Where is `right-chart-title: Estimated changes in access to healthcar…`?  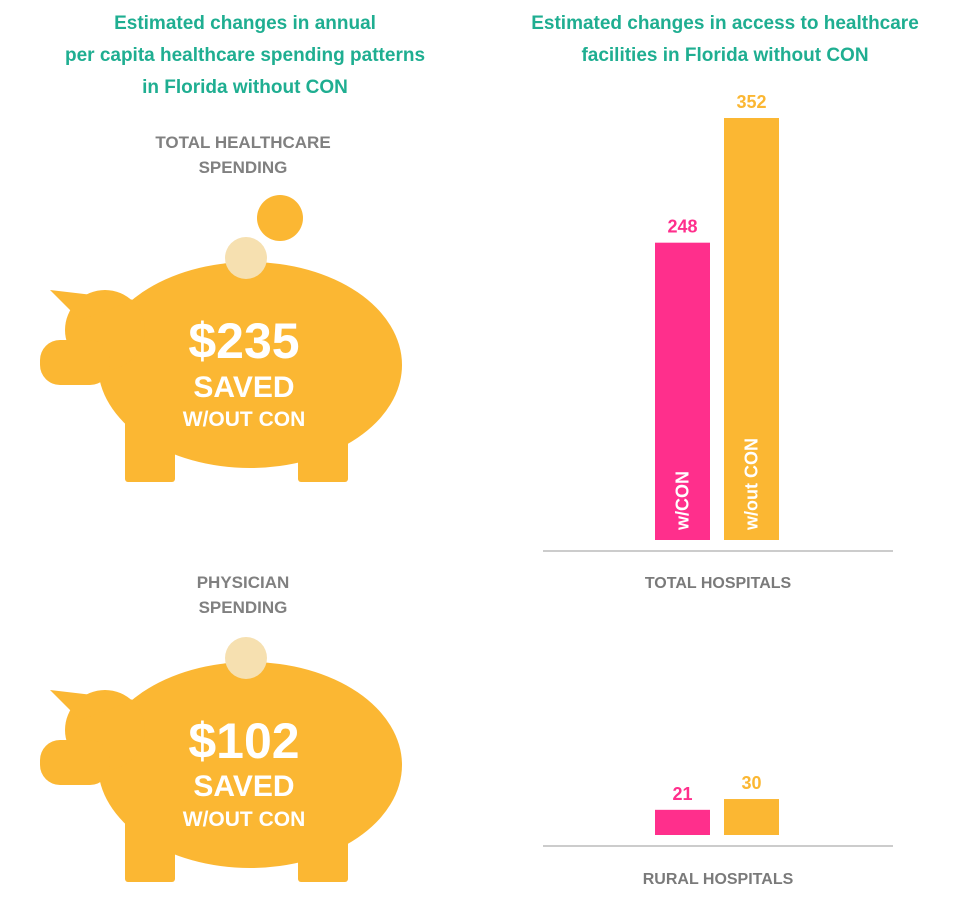
right-chart-title: Estimated changes in access to healthcar… is located at coordinates (725, 40).